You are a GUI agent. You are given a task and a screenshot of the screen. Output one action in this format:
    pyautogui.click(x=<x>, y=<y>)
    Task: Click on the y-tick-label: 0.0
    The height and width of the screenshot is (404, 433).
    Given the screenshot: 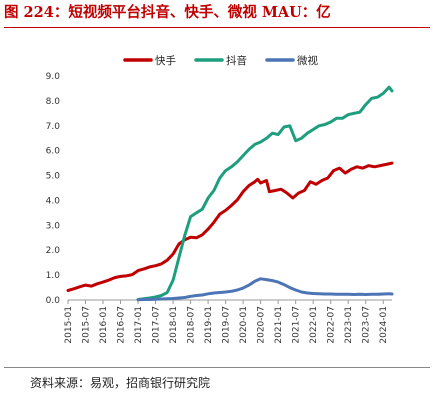 What is the action you would take?
    pyautogui.click(x=53, y=301)
    